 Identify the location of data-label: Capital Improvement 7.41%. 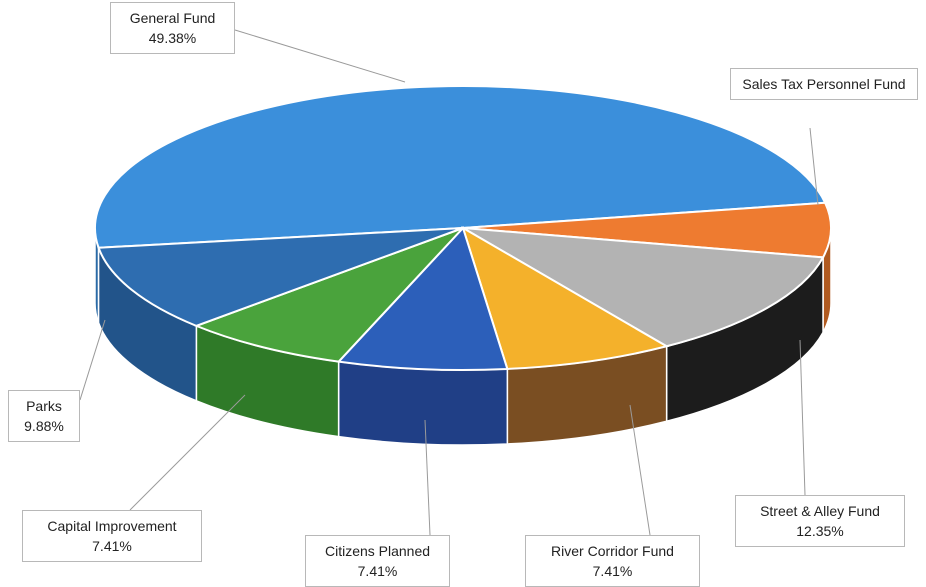
(112, 536).